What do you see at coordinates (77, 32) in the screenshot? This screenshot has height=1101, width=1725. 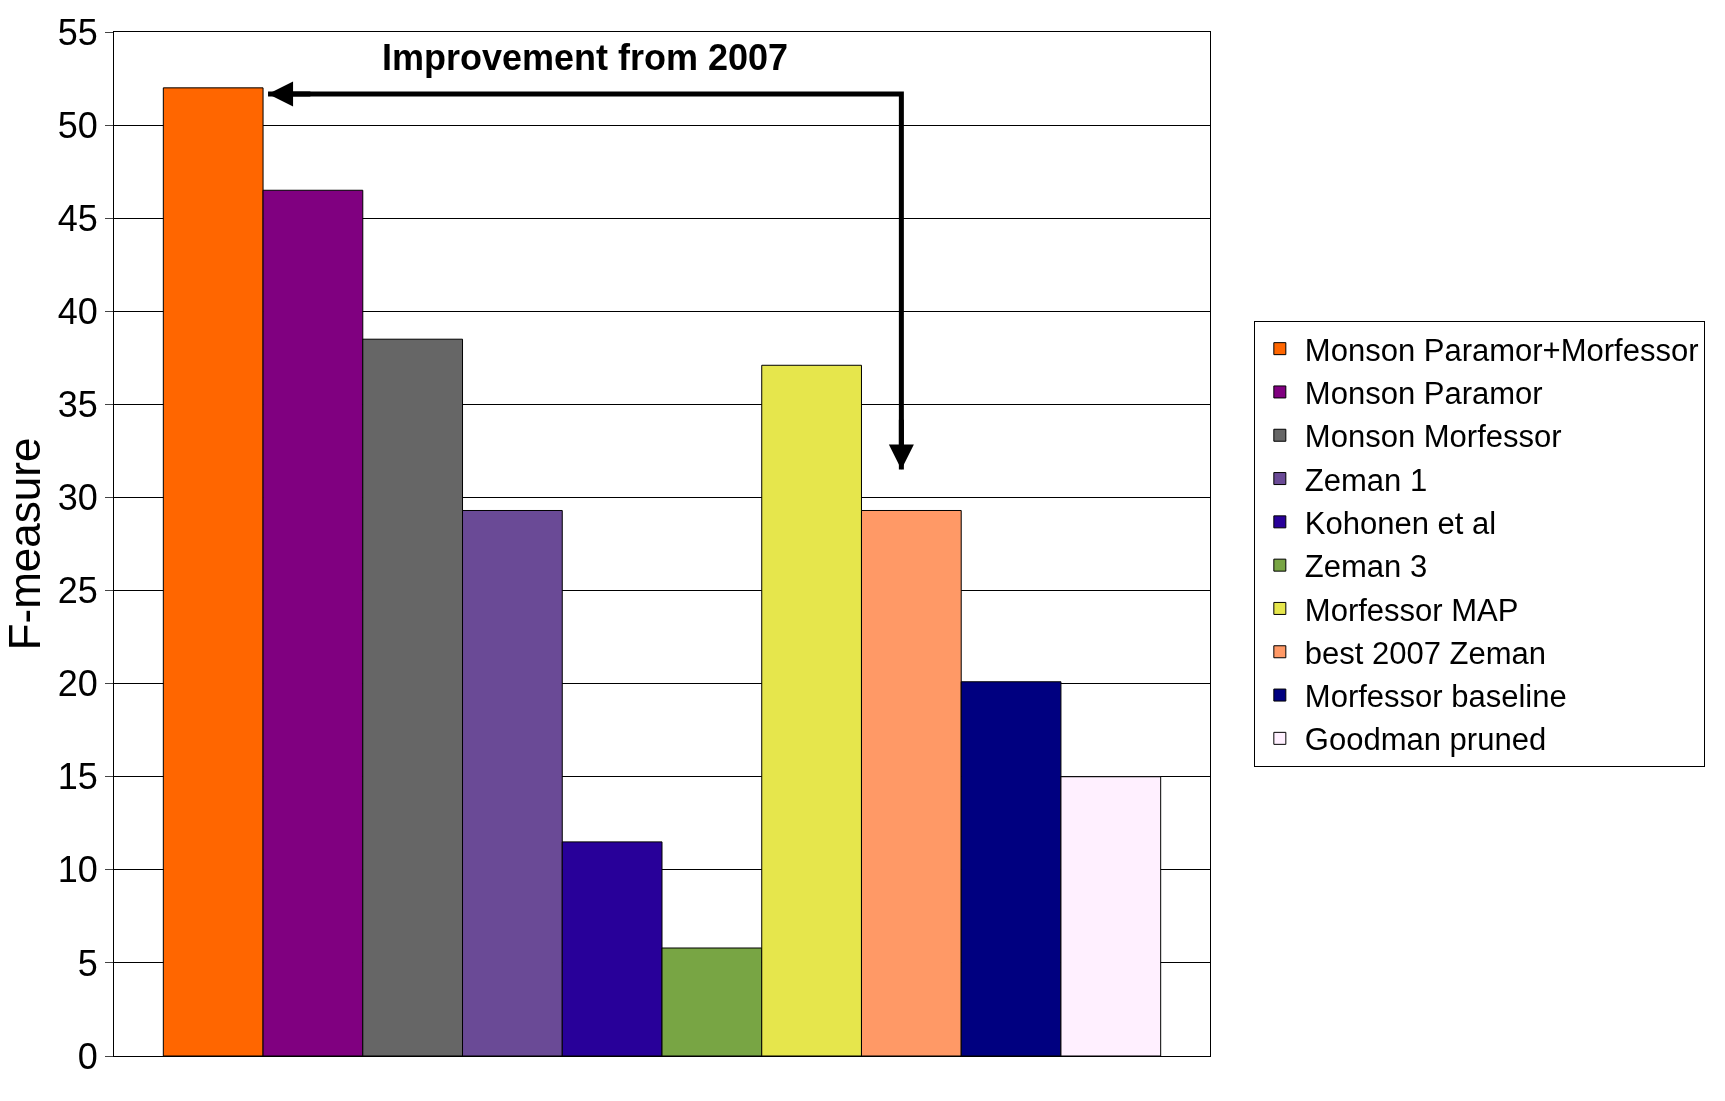 I see `y-tick-label: 55` at bounding box center [77, 32].